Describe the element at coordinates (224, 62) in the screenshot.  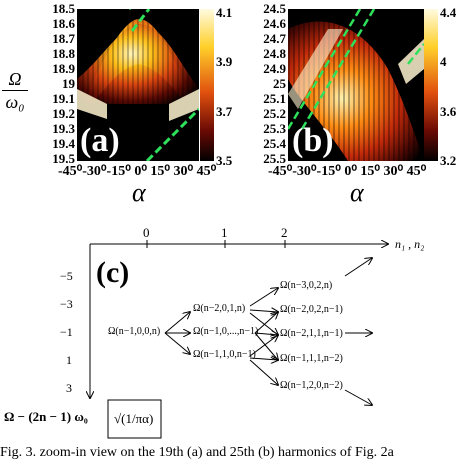
I see `panel-a-colorbar-tick: 3.9` at that location.